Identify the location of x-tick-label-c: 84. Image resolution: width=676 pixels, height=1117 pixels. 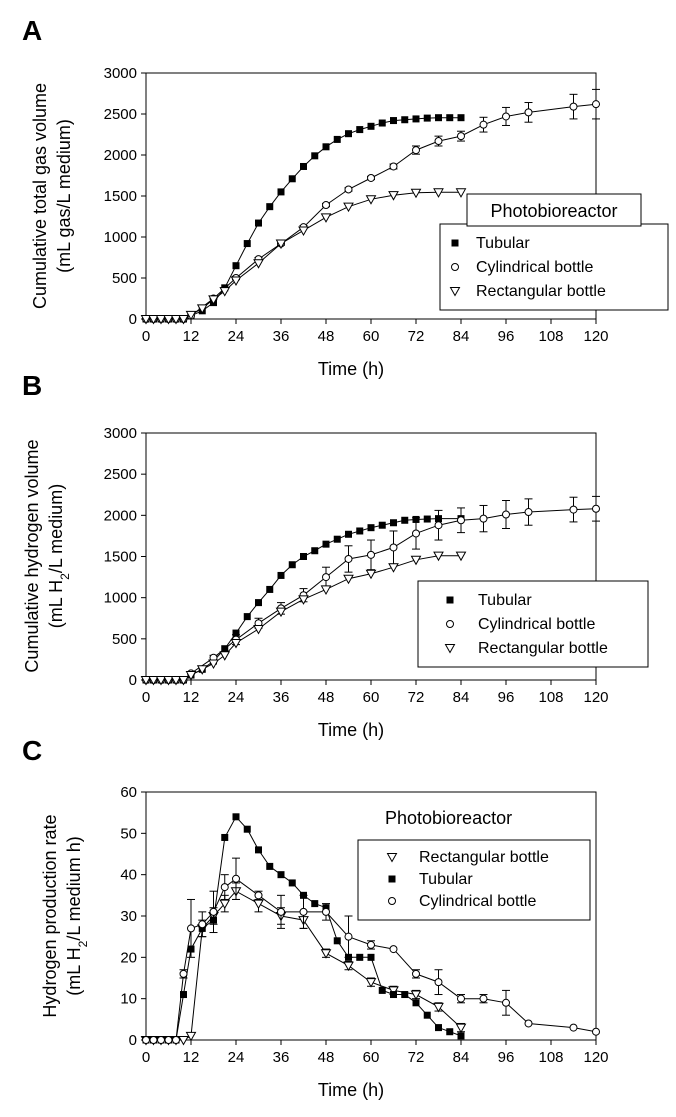
(461, 1057).